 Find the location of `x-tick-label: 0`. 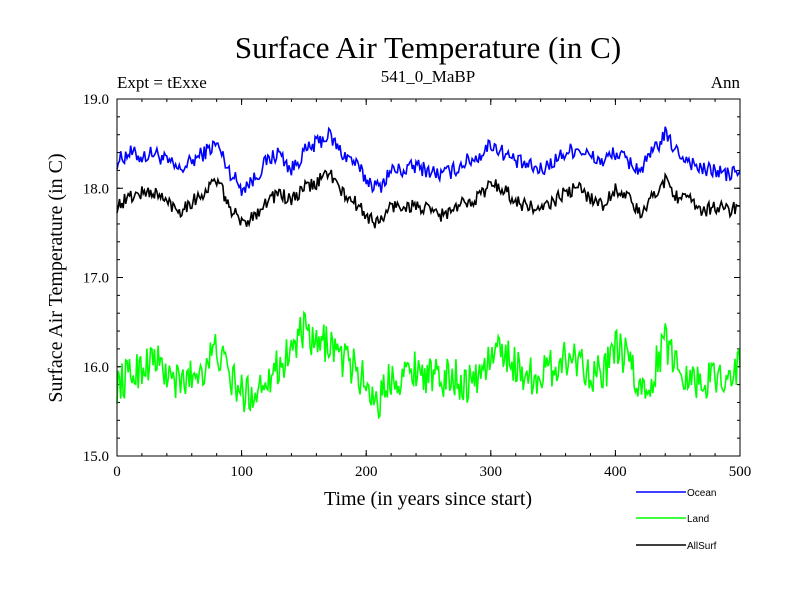

x-tick-label: 0 is located at coordinates (117, 472).